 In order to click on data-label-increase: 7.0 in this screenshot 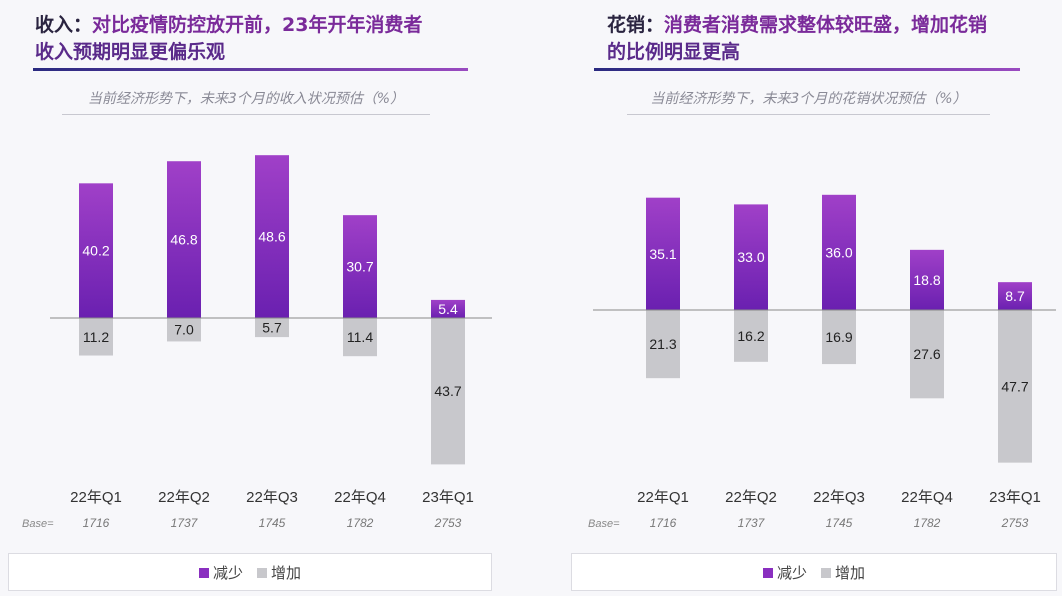, I will do `click(184, 330)`.